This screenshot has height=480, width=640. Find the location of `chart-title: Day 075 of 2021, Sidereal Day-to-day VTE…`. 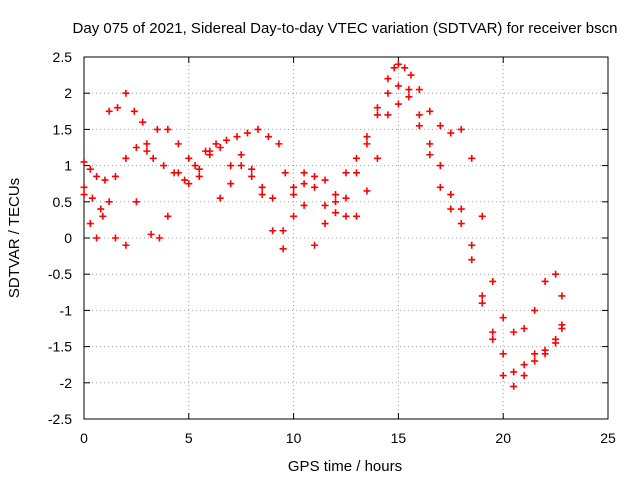

chart-title: Day 075 of 2021, Sidereal Day-to-day VTE… is located at coordinates (345, 28).